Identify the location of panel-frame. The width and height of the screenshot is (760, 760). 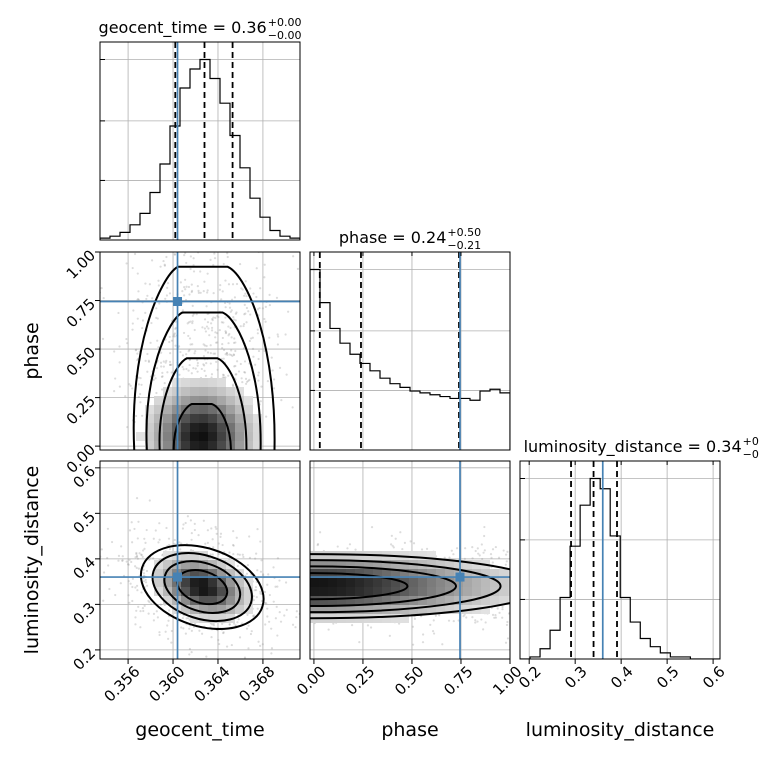
(410, 560).